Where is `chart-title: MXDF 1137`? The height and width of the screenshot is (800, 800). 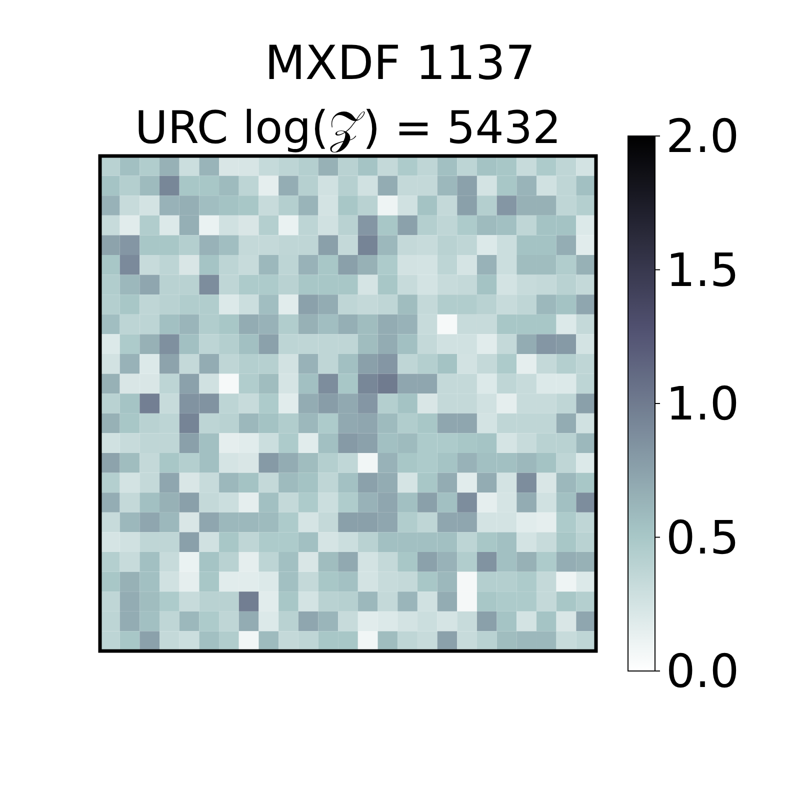 chart-title: MXDF 1137 is located at coordinates (400, 63).